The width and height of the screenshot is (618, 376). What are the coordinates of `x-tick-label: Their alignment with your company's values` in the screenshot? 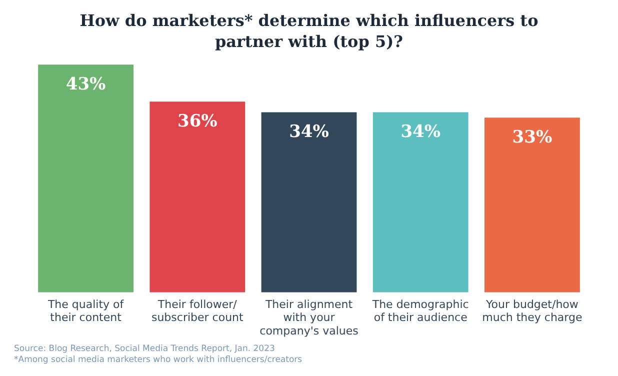 It's located at (309, 318).